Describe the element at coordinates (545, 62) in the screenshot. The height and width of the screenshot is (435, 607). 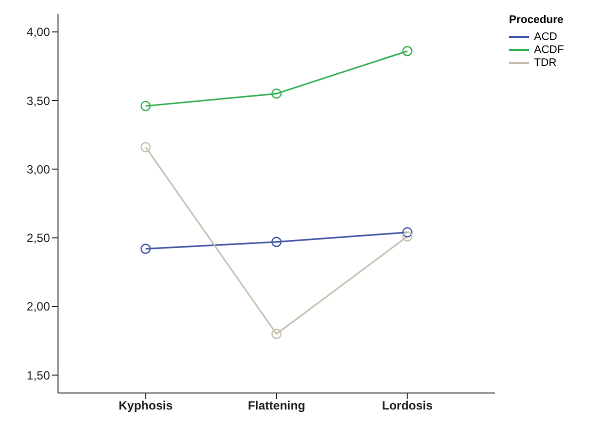
I see `legend-label: TDR` at that location.